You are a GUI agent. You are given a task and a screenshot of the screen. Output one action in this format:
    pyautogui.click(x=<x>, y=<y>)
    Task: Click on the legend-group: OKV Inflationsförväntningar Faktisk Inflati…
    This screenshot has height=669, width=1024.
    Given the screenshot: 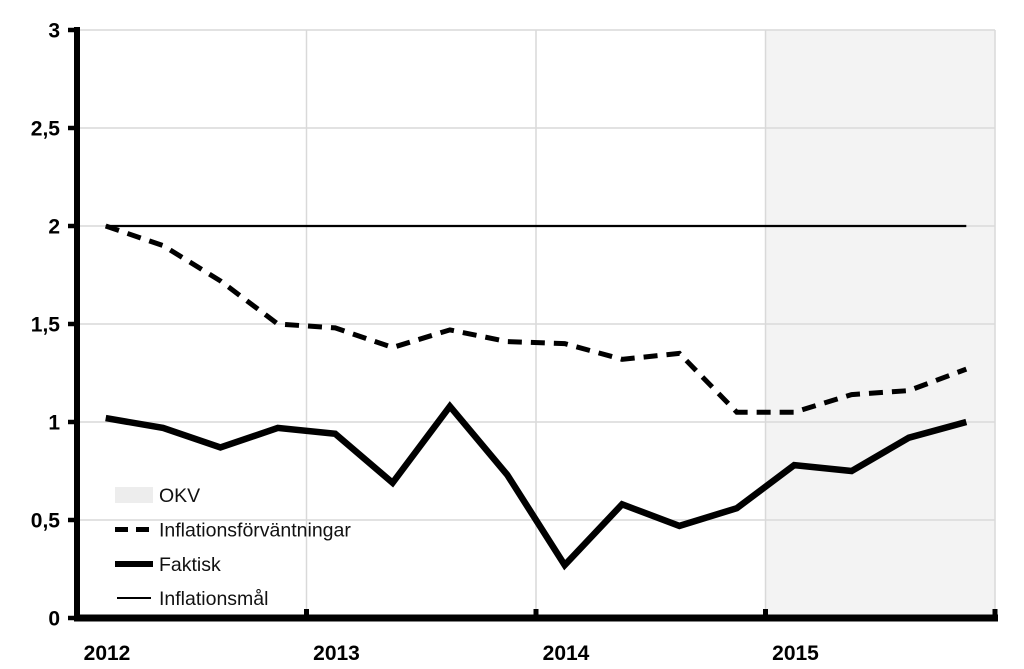 What is the action you would take?
    pyautogui.click(x=233, y=547)
    